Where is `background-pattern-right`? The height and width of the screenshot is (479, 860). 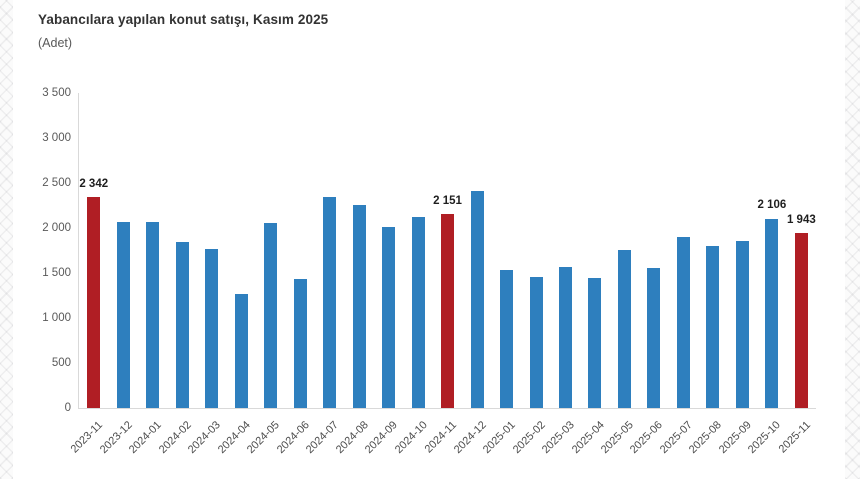
background-pattern-right is located at coordinates (852, 239).